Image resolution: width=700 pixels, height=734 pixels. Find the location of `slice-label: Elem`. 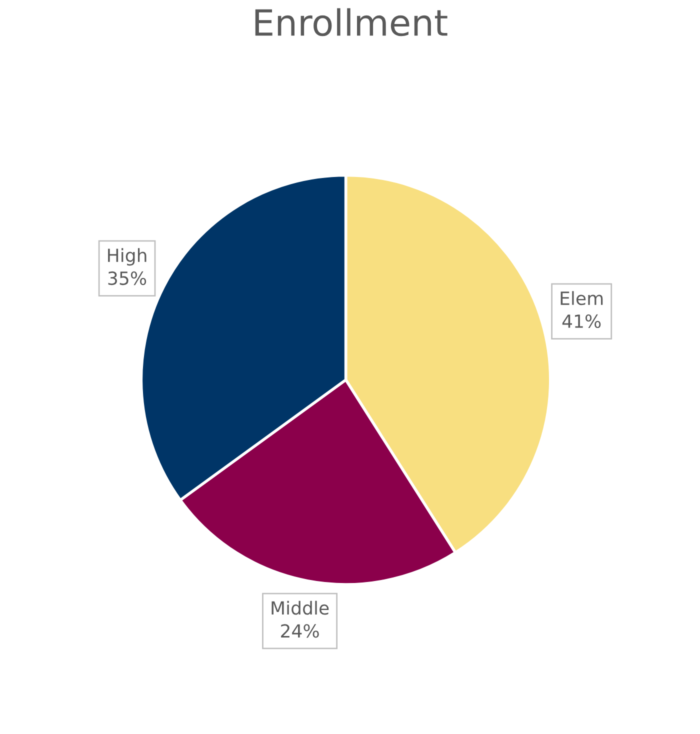

slice-label: Elem is located at coordinates (581, 298).